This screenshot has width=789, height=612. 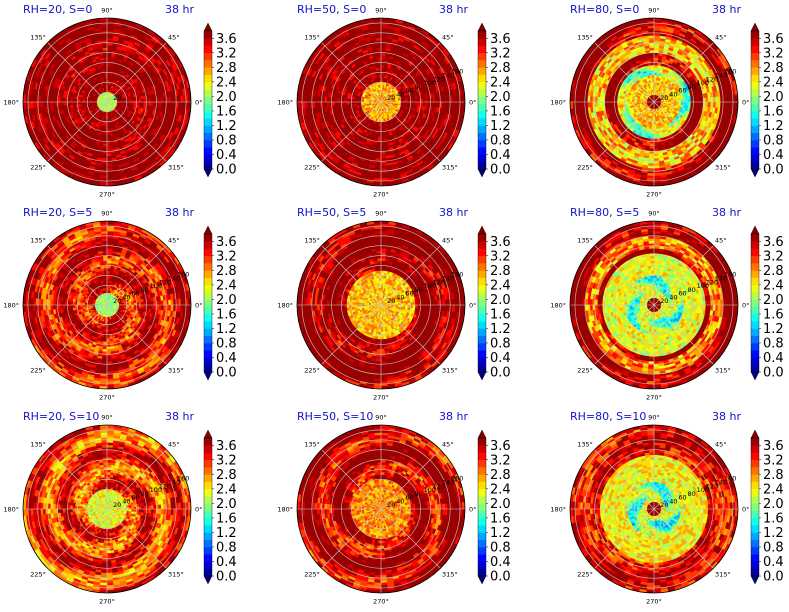 I want to click on panel-title: RH=20, S=0, so click(x=57, y=9).